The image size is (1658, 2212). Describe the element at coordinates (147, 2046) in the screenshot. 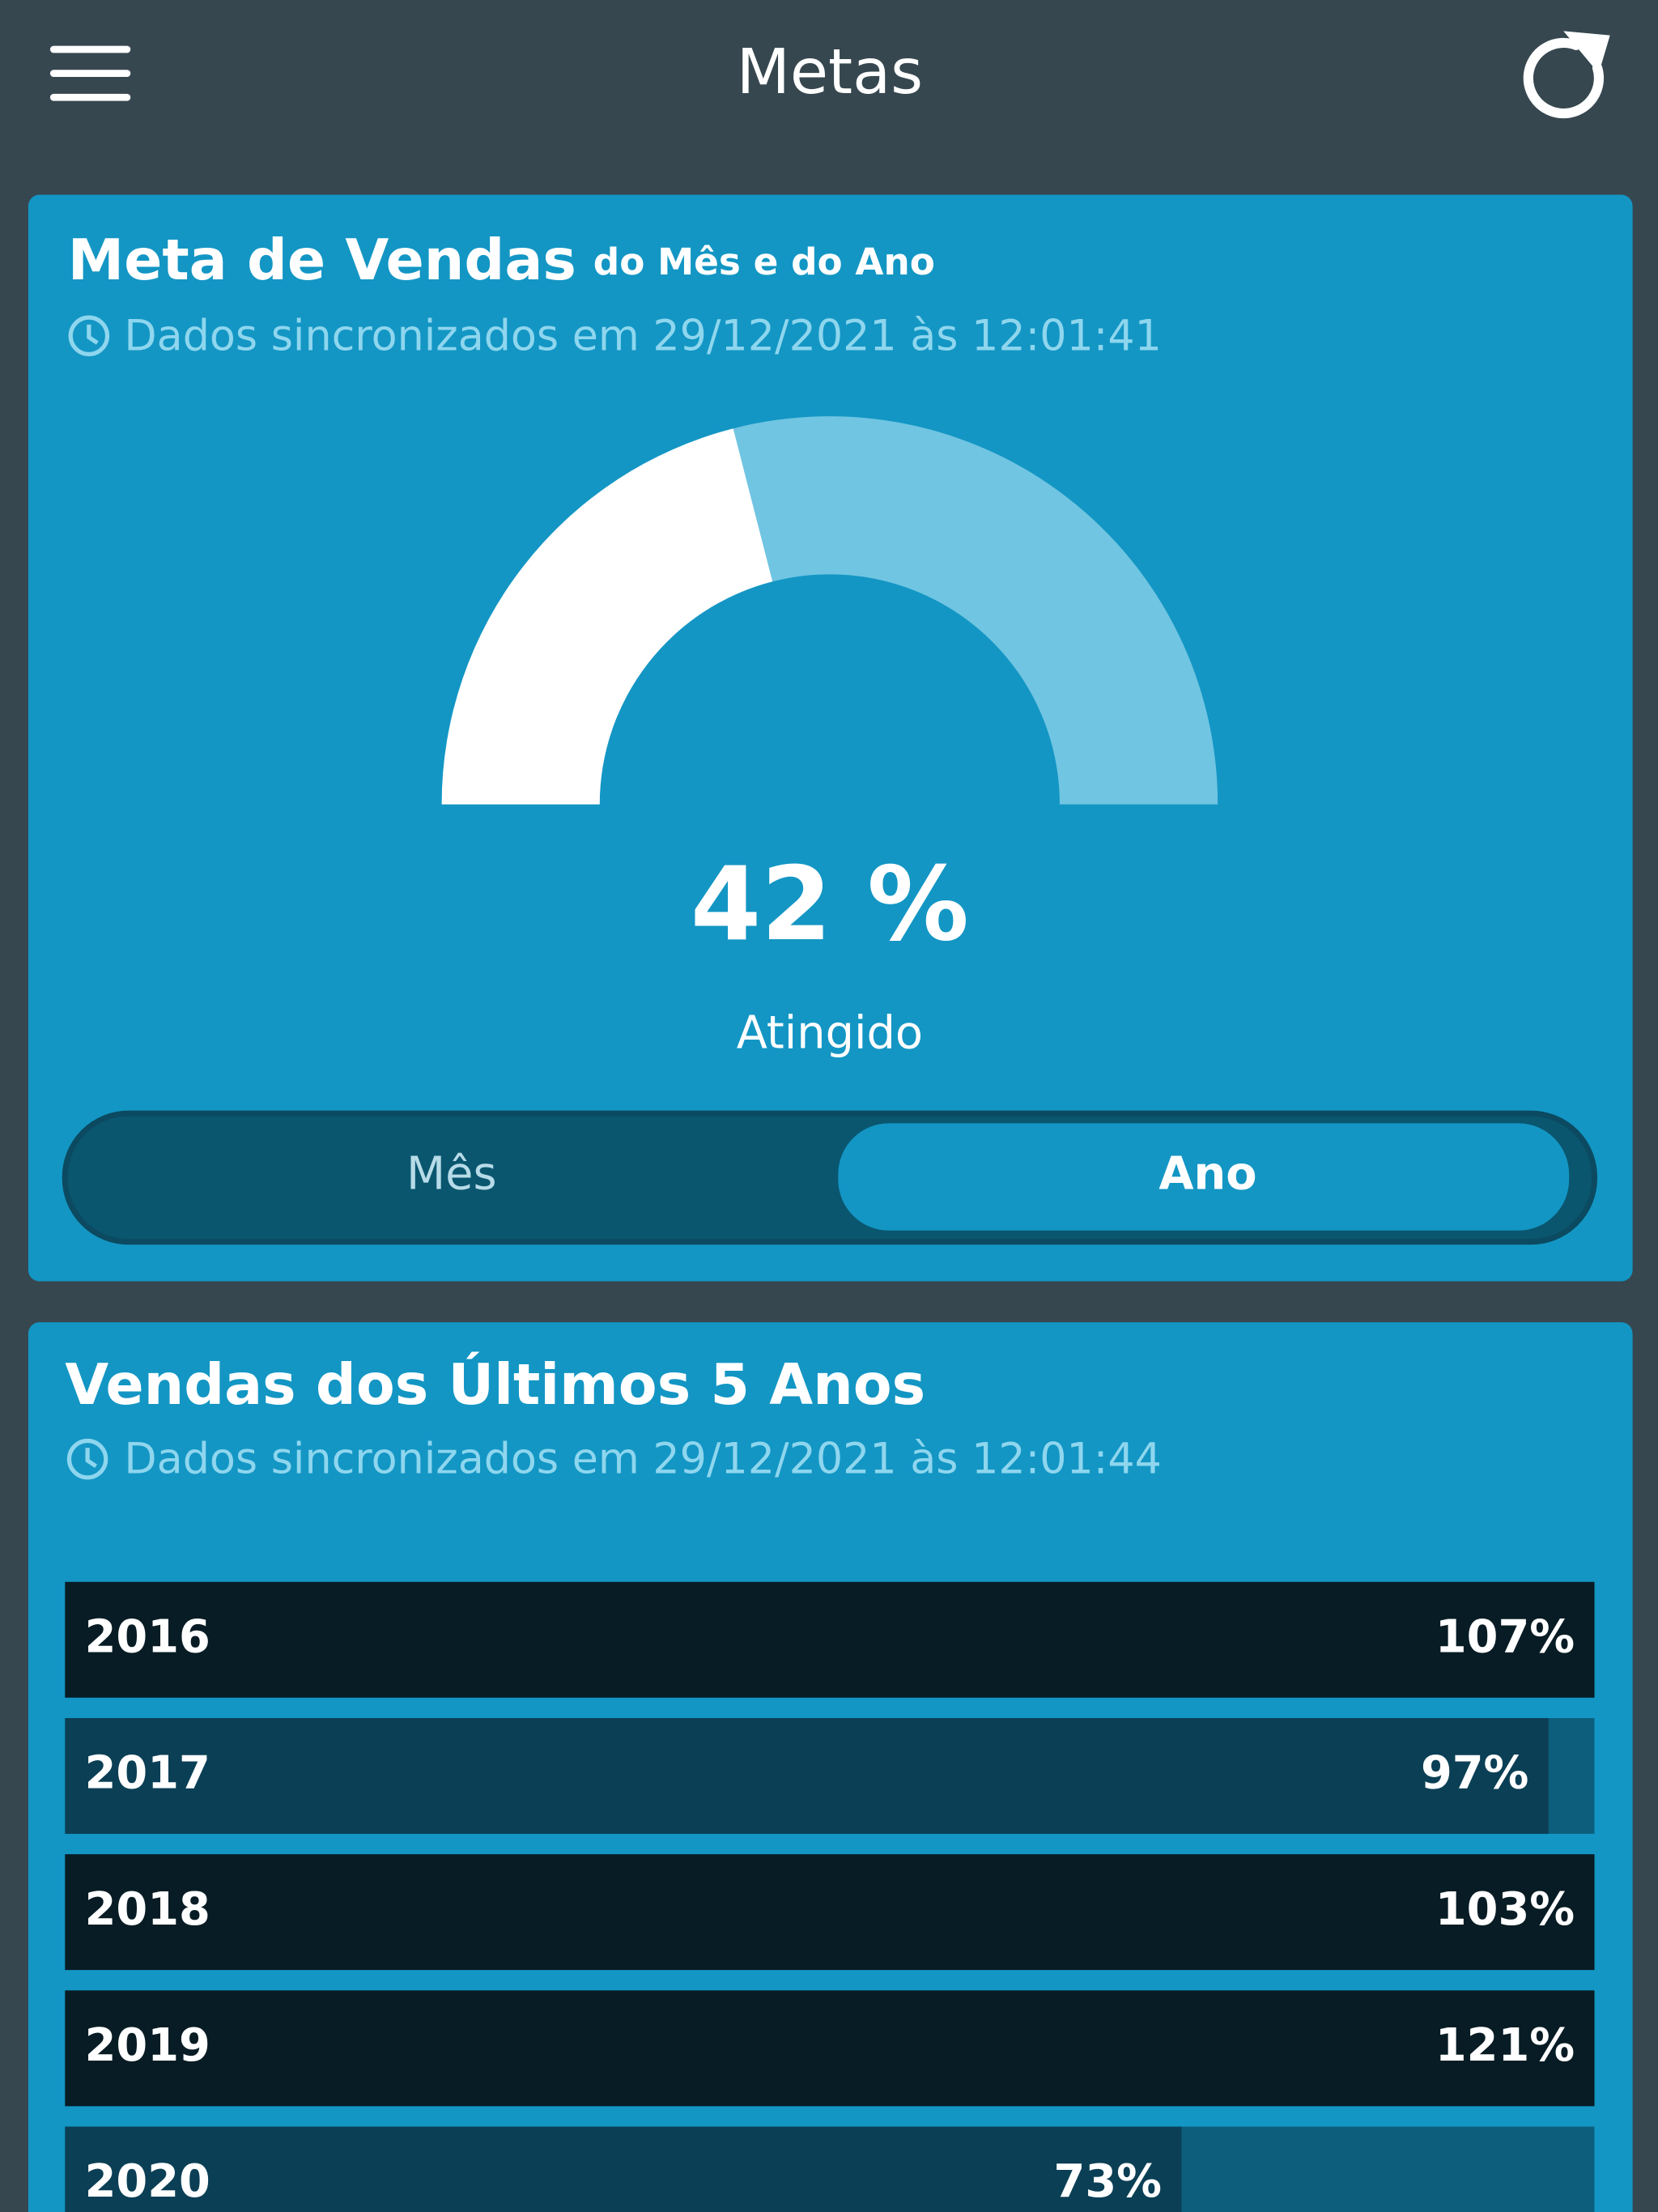

I see `bar-year: 2019` at that location.